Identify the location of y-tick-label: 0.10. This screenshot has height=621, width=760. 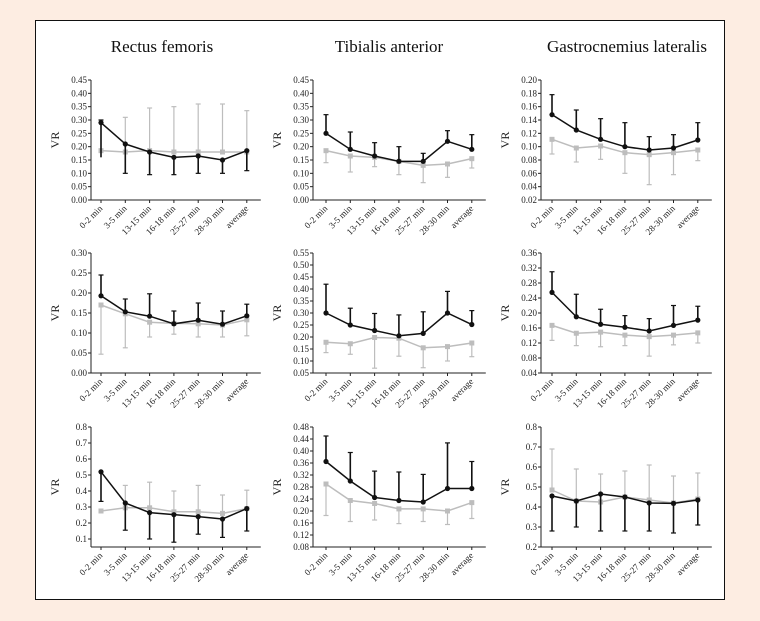
(301, 173).